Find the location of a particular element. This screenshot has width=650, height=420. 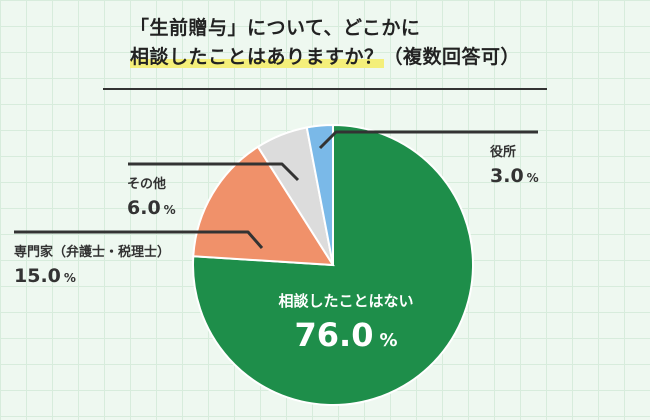

title-line-2-highlight: 相談したことはありますか？ is located at coordinates (257, 57).